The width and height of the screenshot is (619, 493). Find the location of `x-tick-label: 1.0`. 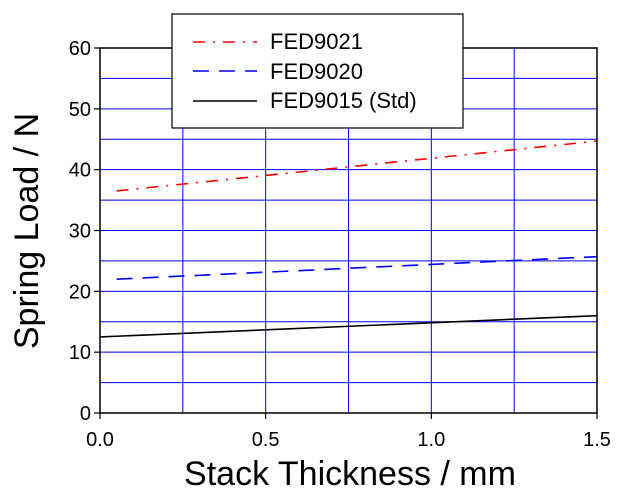

x-tick-label: 1.0 is located at coordinates (431, 440).